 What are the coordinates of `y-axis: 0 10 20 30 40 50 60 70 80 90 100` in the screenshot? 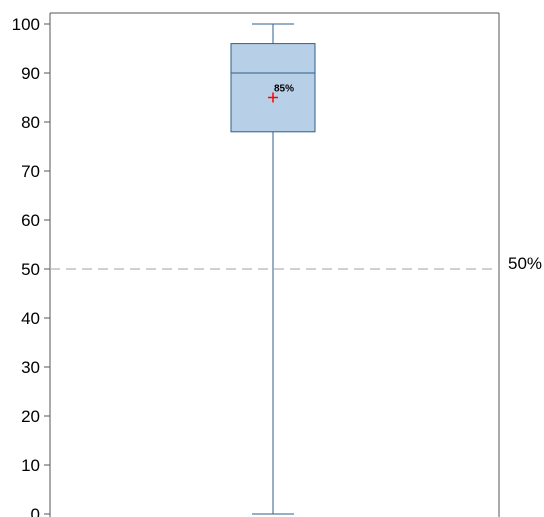 It's located at (31, 265).